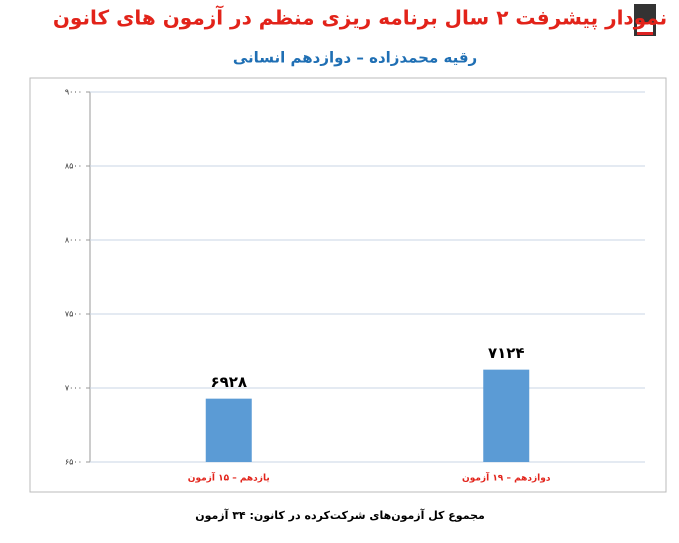 This screenshot has width=679, height=543. I want to click on y-tick-label: ۶۵۰۰, so click(73, 462).